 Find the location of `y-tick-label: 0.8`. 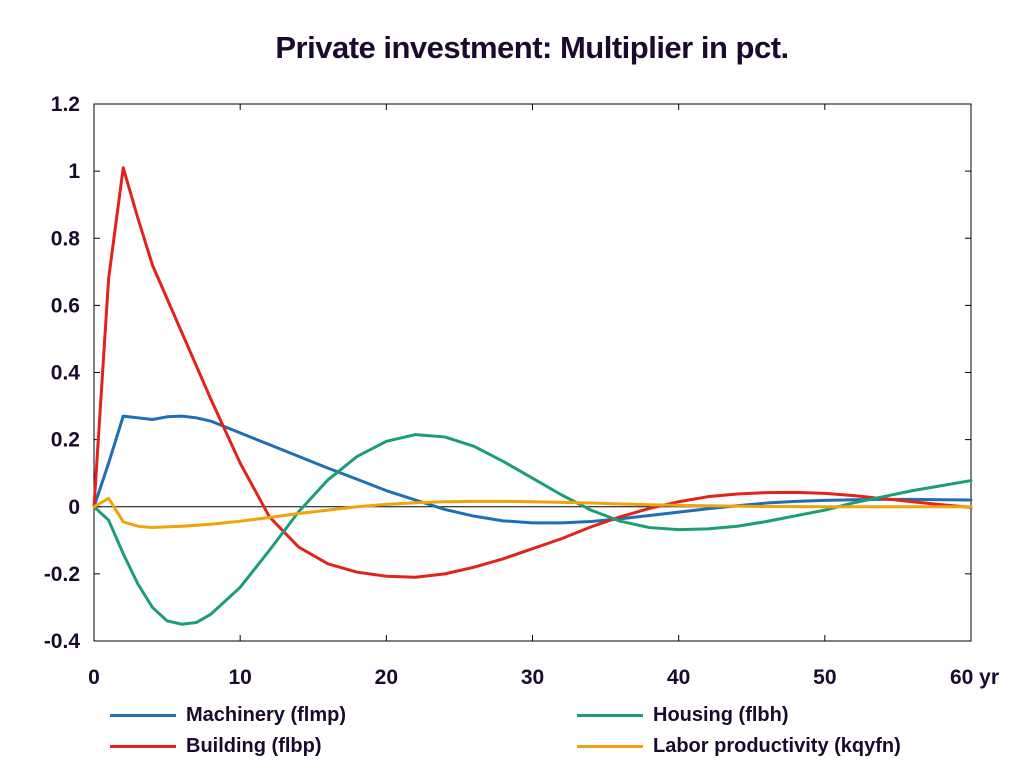

y-tick-label: 0.8 is located at coordinates (66, 238).